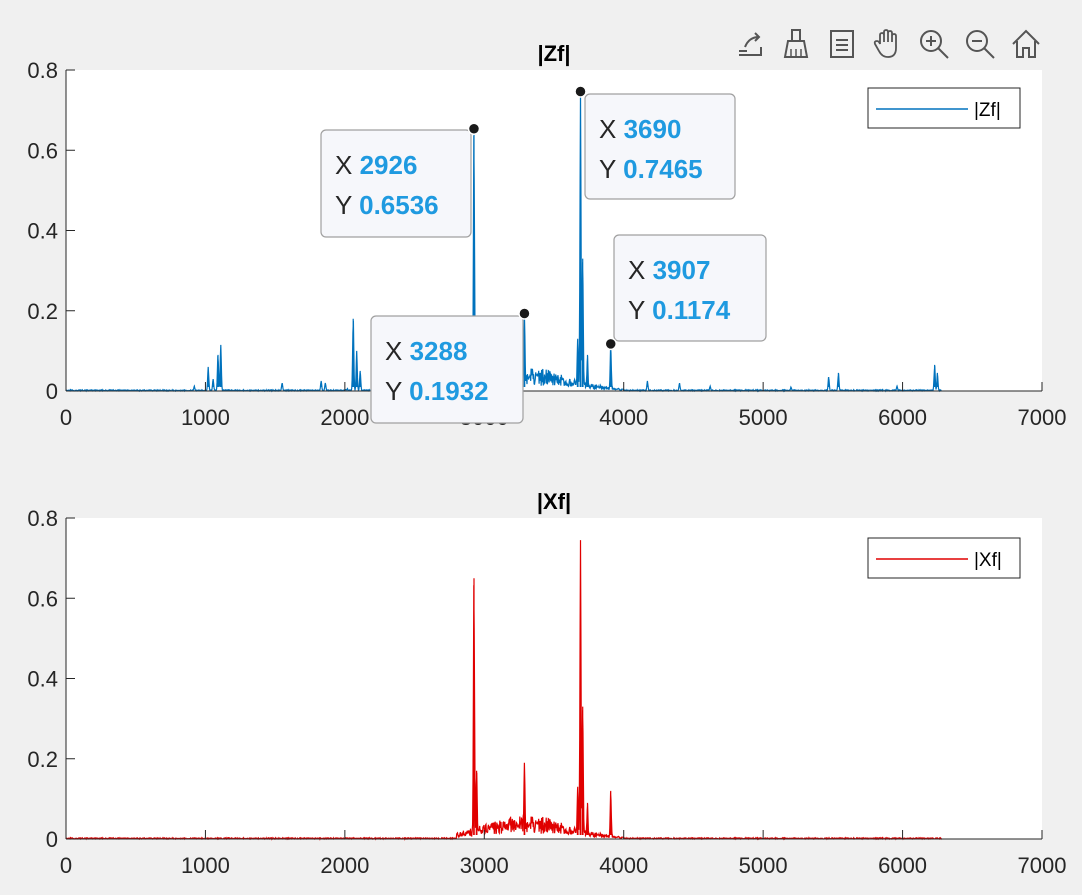  I want to click on datatip-x-value: 3690, so click(653, 129).